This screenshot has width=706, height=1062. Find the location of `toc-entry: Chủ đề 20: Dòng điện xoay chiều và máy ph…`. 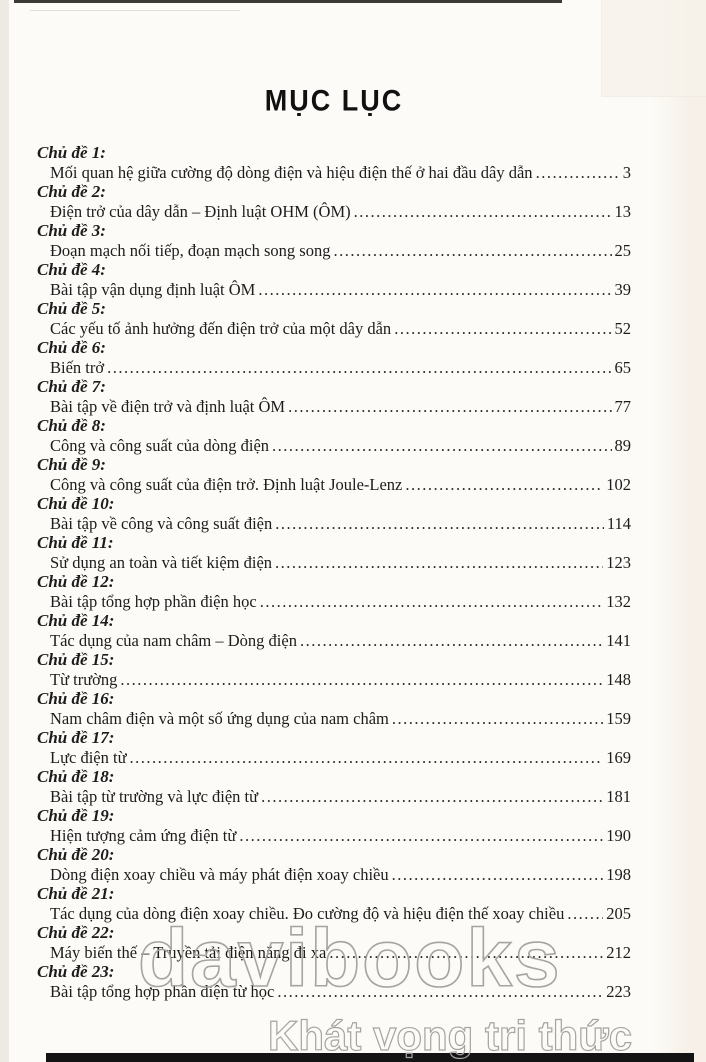

toc-entry: Chủ đề 20: Dòng điện xoay chiều và máy ph… is located at coordinates (334, 864).